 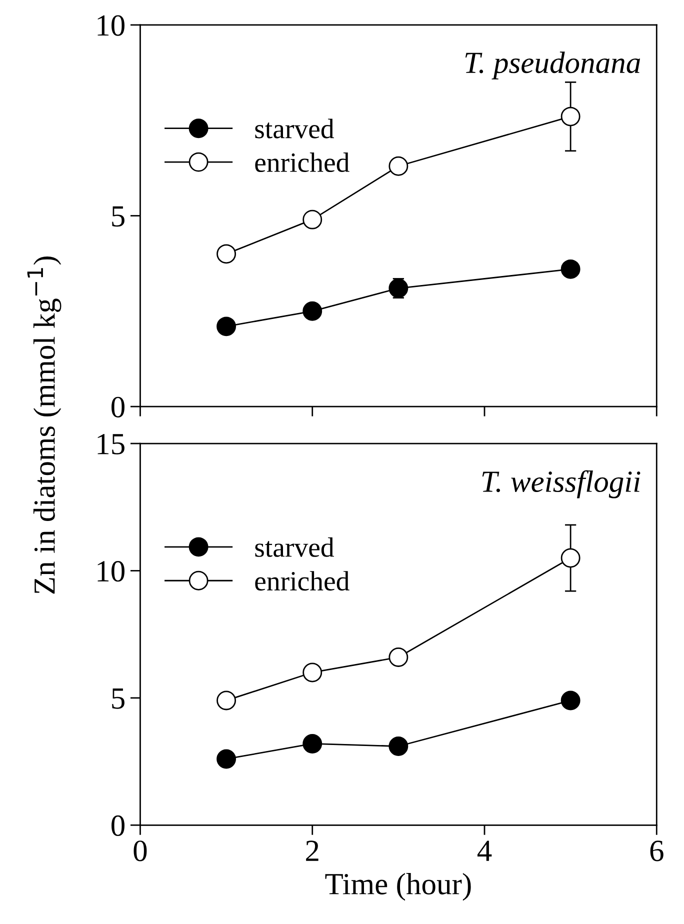 What do you see at coordinates (140, 851) in the screenshot?
I see `x-tick-label: 0` at bounding box center [140, 851].